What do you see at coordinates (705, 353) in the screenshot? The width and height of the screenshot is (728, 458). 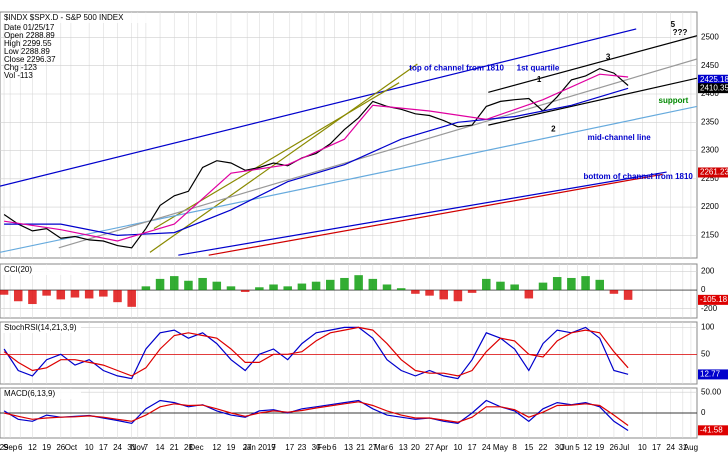 I see `y-tick-label: 50` at bounding box center [705, 353].